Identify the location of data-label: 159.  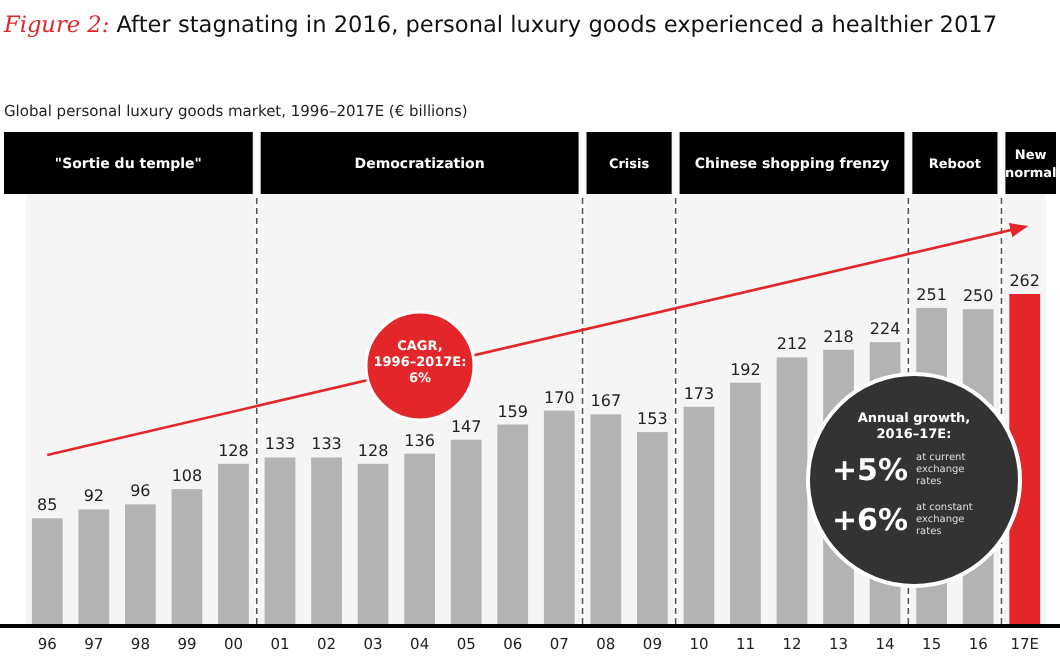
(513, 411).